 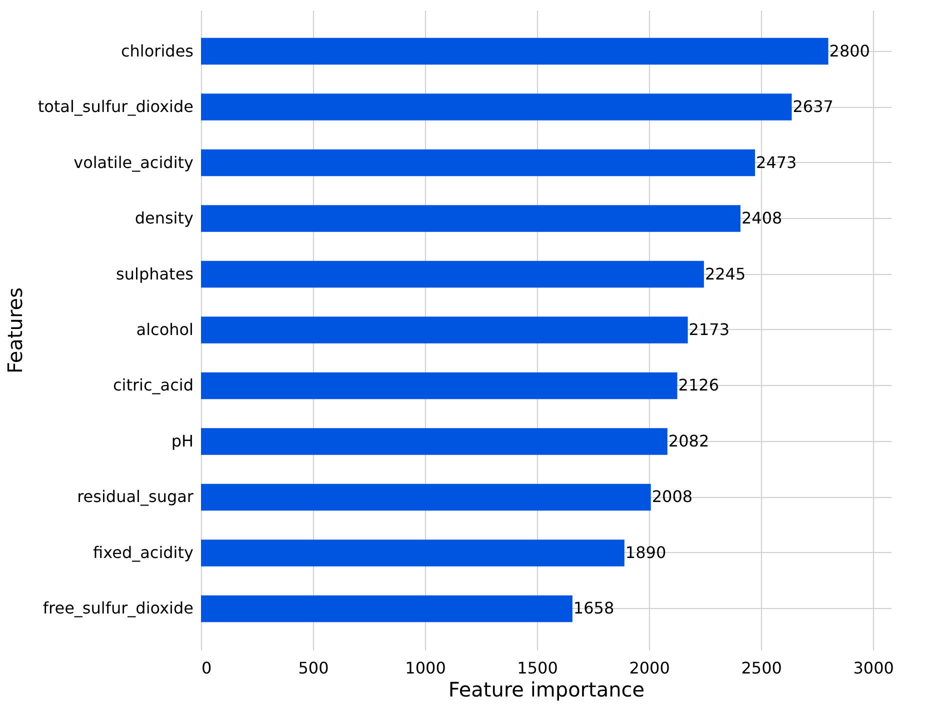 I want to click on x-tick-label: 2000, so click(x=649, y=668).